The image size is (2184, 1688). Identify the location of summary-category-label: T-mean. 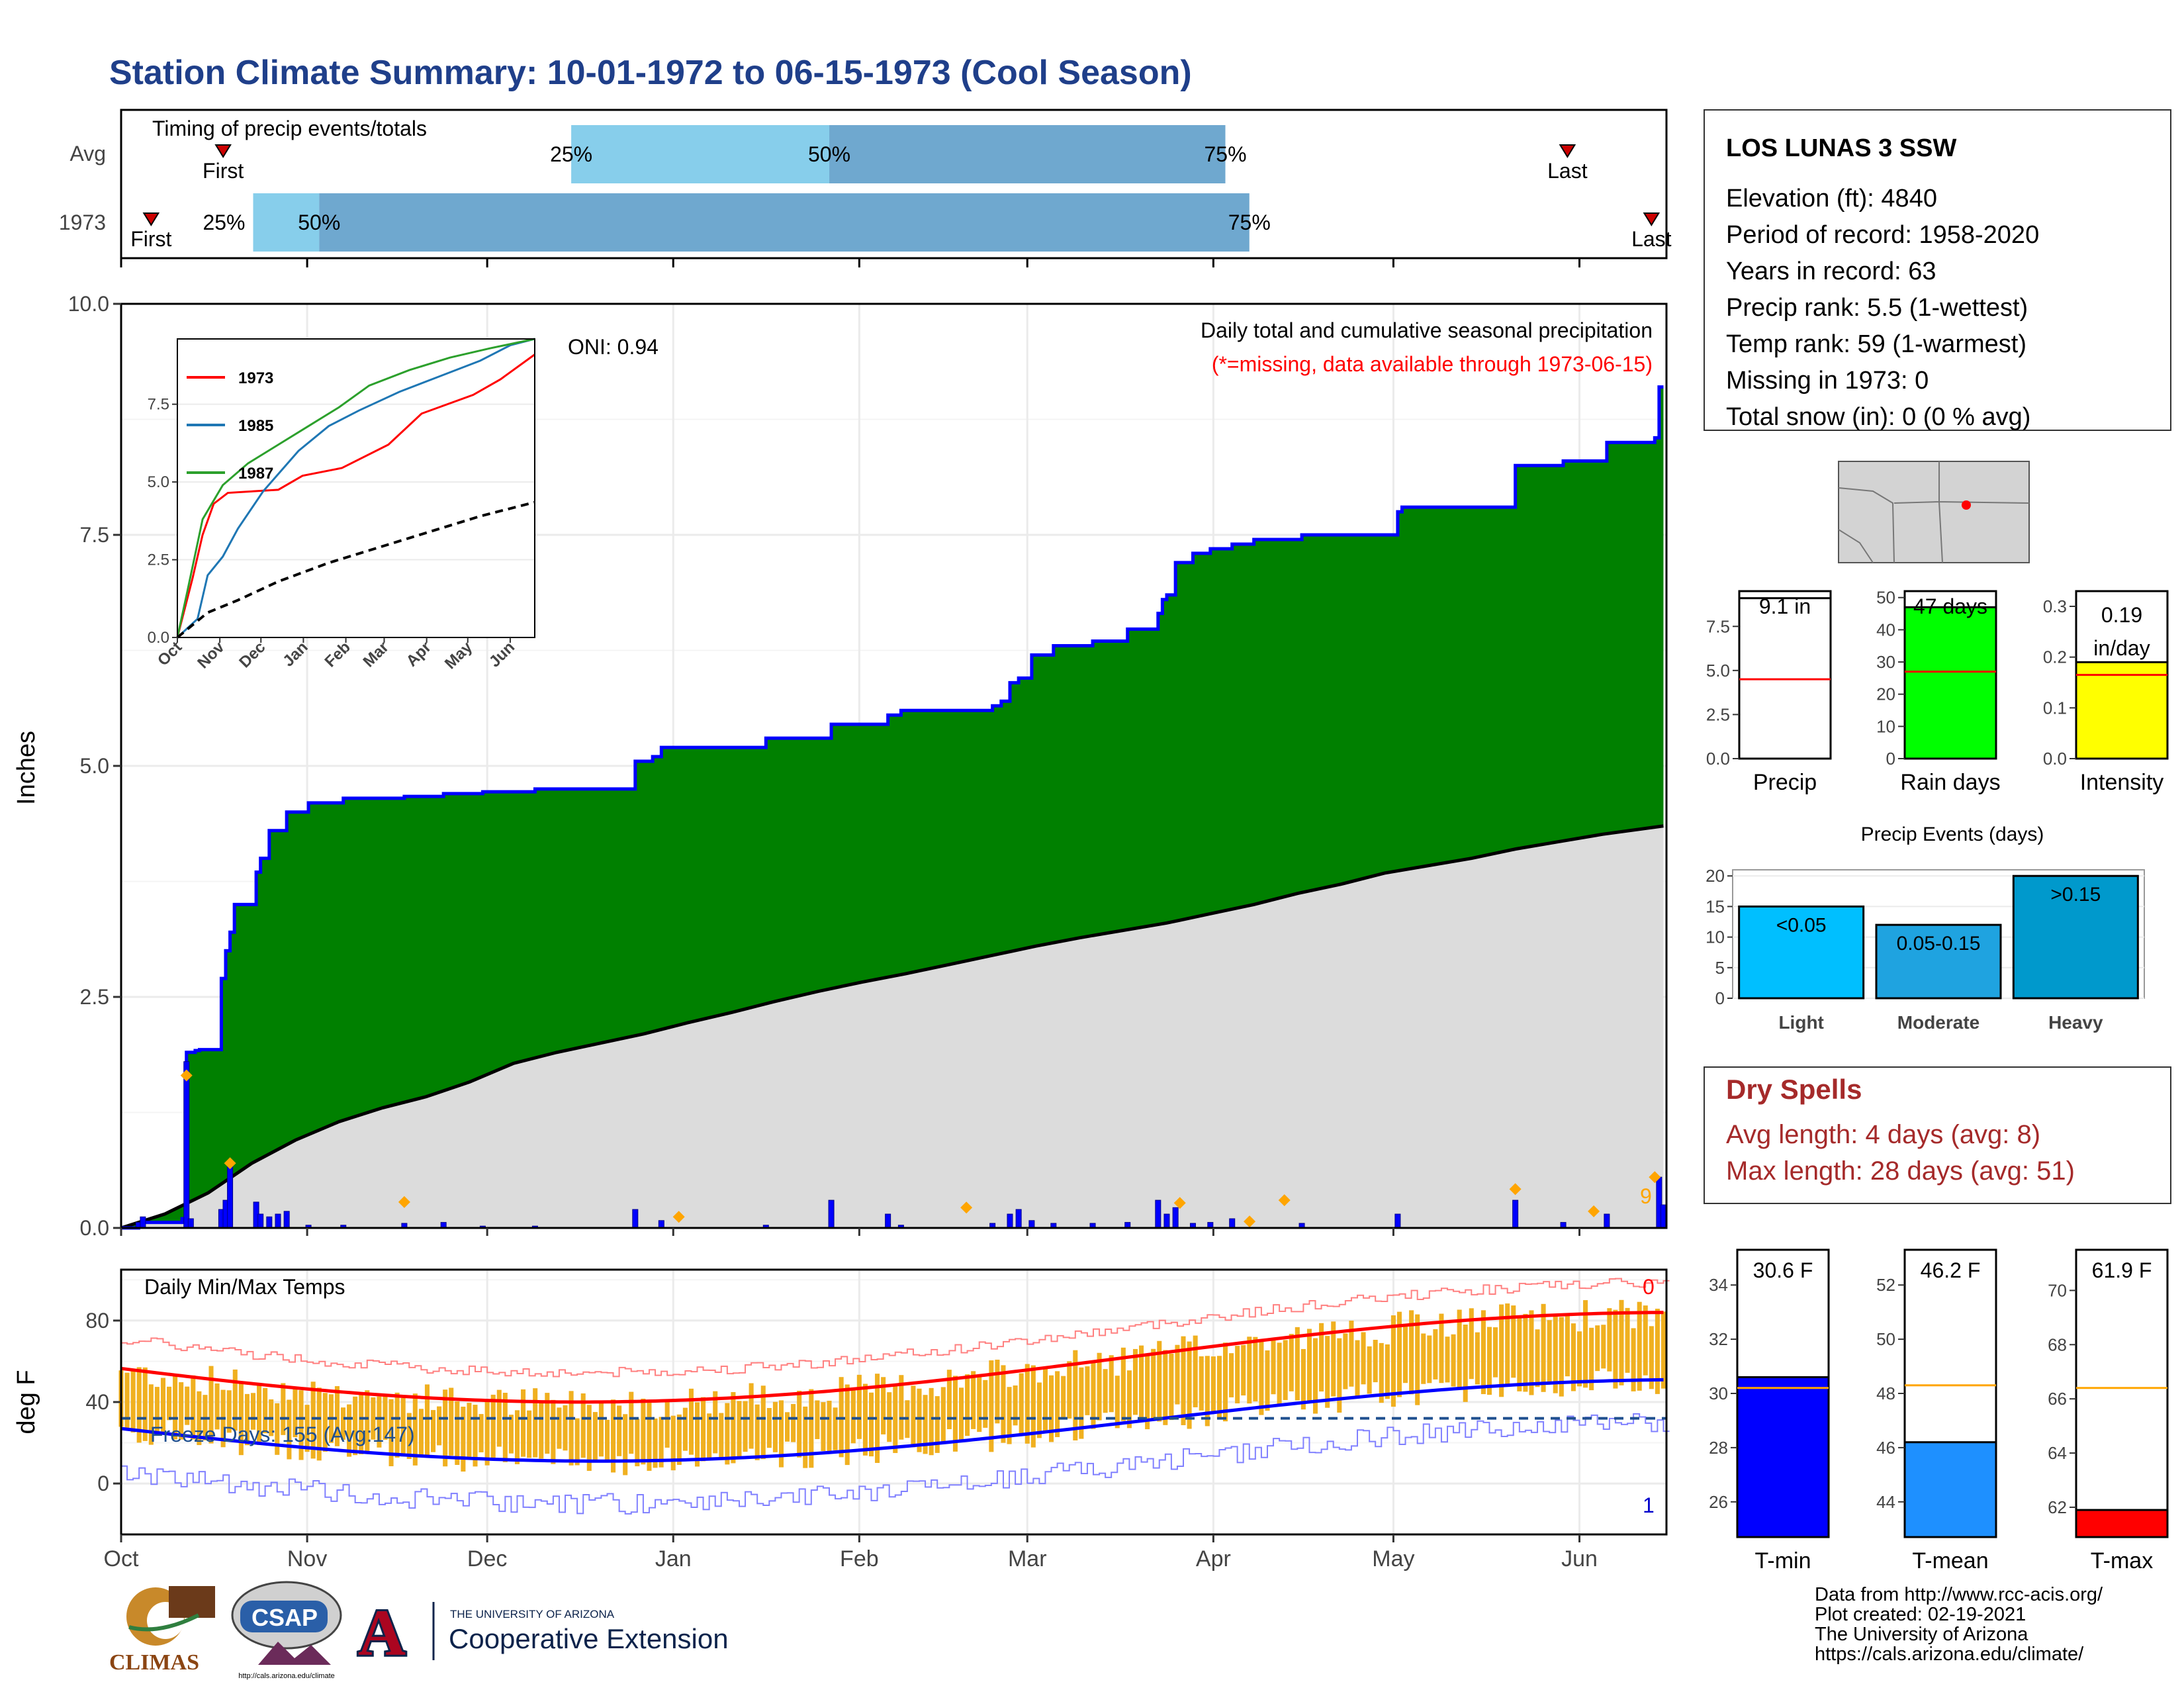
(1950, 1560).